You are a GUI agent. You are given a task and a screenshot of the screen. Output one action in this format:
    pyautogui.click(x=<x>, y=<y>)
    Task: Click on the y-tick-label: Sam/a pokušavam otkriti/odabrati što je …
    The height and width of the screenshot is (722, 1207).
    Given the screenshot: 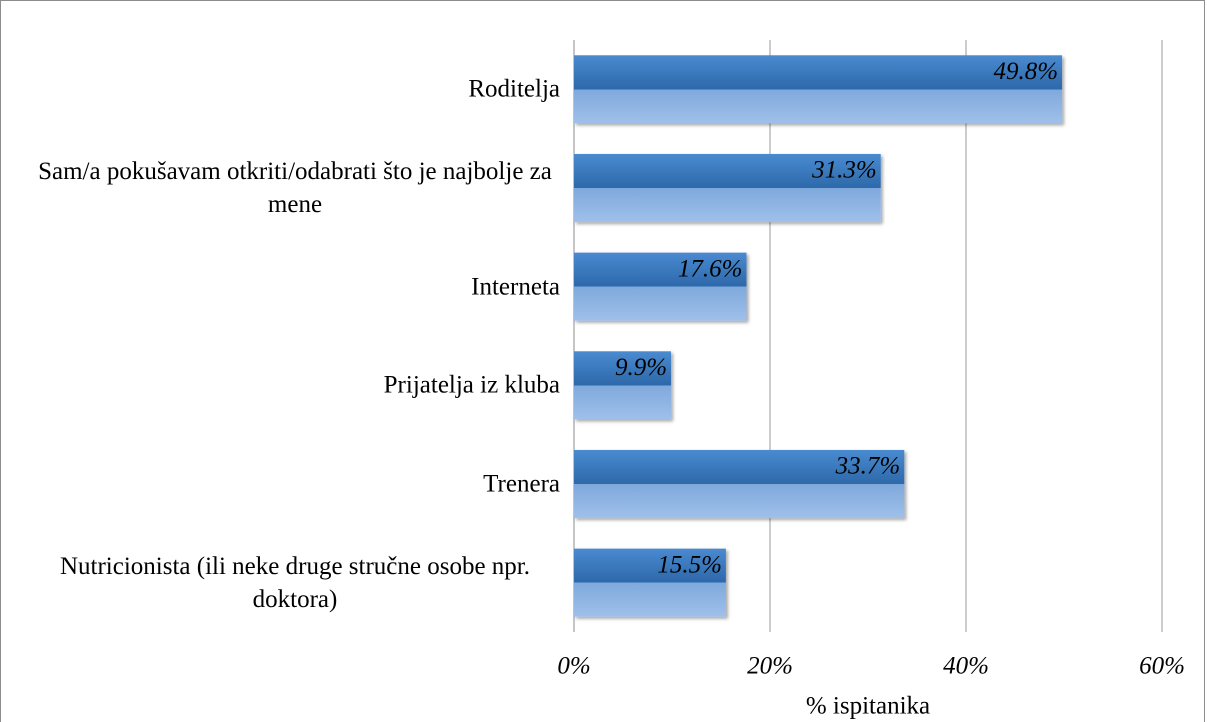 What is the action you would take?
    pyautogui.click(x=295, y=188)
    